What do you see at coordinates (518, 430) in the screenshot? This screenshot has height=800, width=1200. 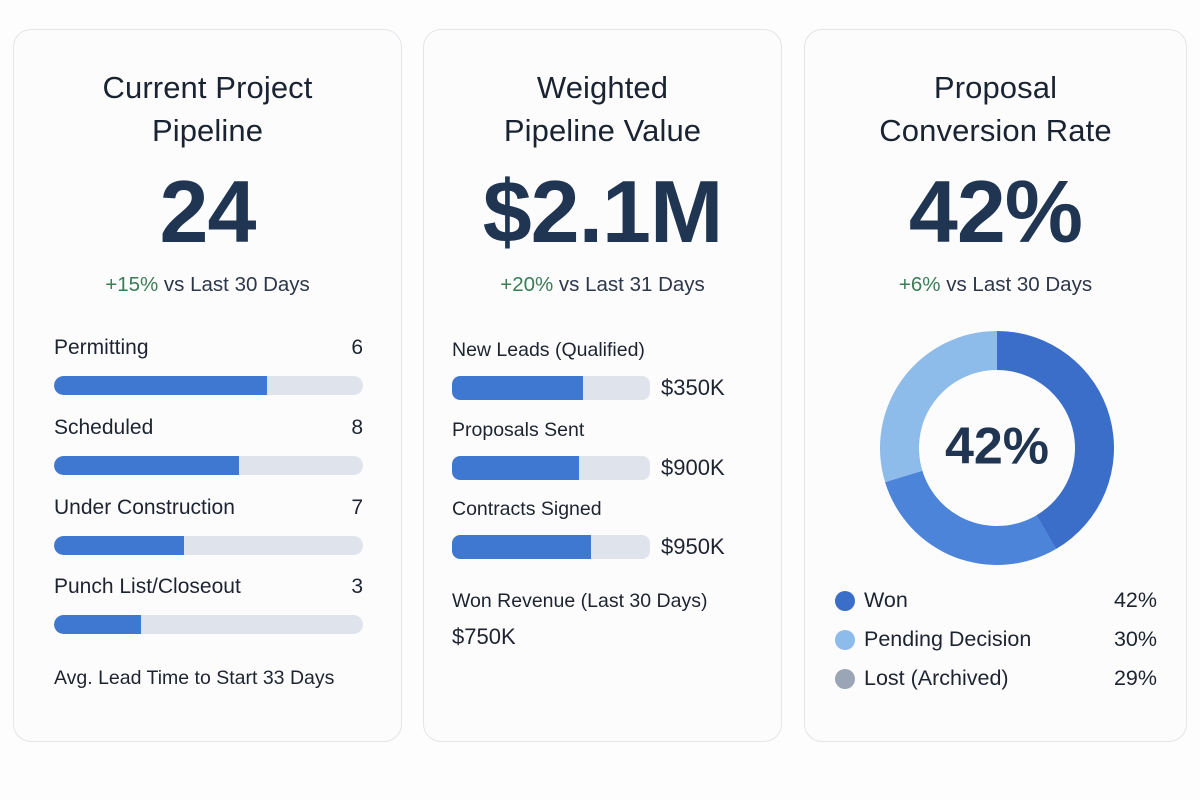 I see `value-row-label: Proposals Sent` at bounding box center [518, 430].